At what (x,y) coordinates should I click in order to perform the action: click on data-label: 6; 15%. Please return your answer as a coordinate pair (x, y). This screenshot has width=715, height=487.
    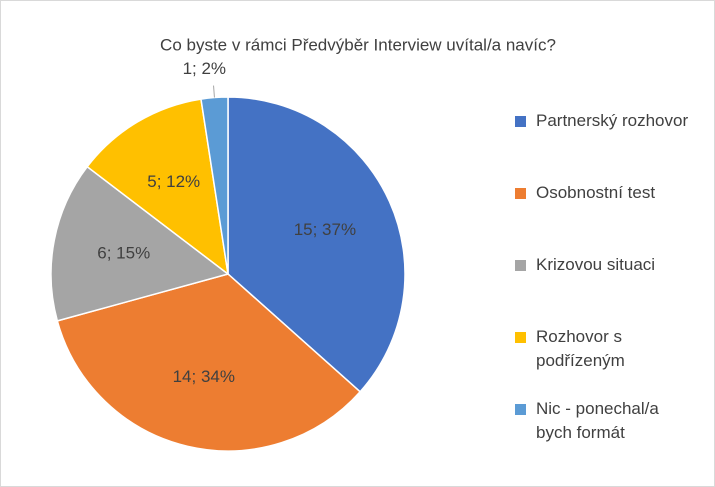
    Looking at the image, I should click on (123, 252).